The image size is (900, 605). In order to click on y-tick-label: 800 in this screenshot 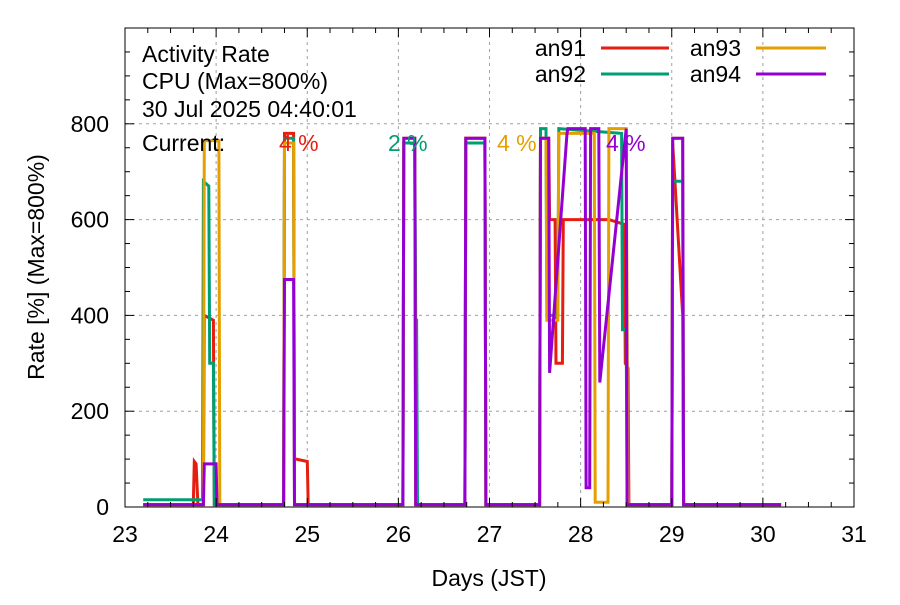, I will do `click(90, 124)`.